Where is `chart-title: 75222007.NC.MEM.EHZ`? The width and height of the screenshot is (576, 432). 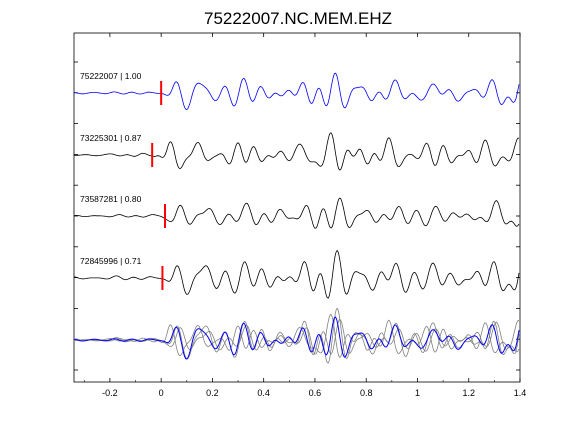 chart-title: 75222007.NC.MEM.EHZ is located at coordinates (298, 18).